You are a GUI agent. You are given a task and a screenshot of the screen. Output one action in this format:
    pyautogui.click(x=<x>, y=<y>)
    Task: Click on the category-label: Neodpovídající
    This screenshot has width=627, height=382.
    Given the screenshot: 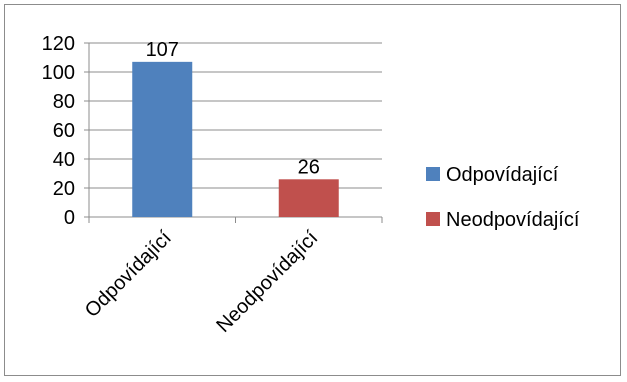 What is the action you would take?
    pyautogui.click(x=267, y=282)
    